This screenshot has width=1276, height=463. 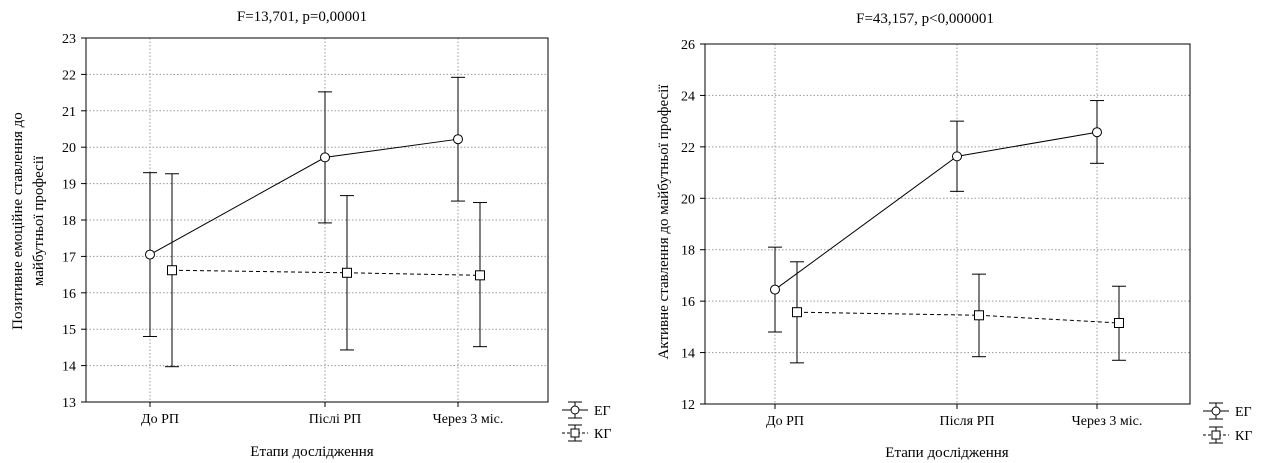 I want to click on y-tick-label: 13, so click(x=69, y=403).